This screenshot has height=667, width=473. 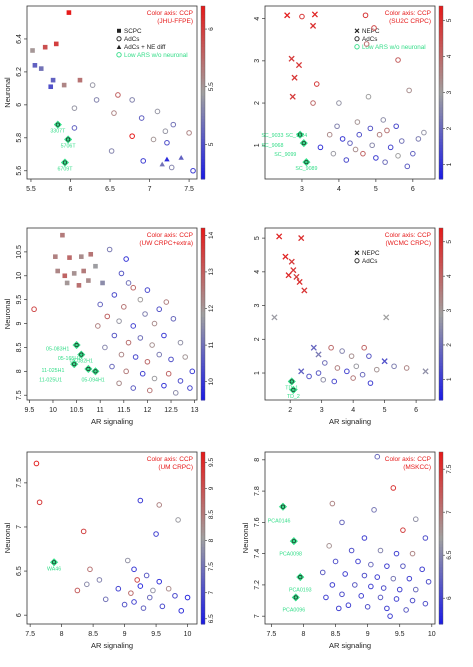 I want to click on sample-annotation: 5706T, so click(x=69, y=146).